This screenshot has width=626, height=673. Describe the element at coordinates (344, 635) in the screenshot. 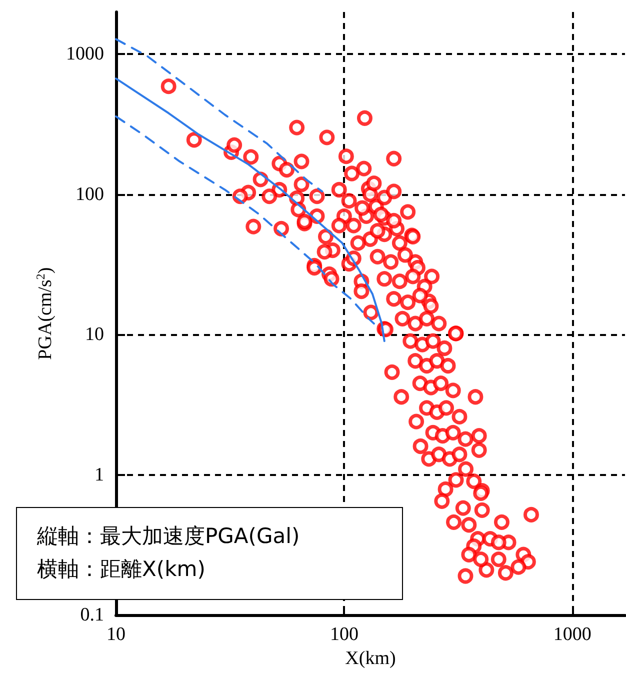

I see `x-tick-label: 100` at that location.